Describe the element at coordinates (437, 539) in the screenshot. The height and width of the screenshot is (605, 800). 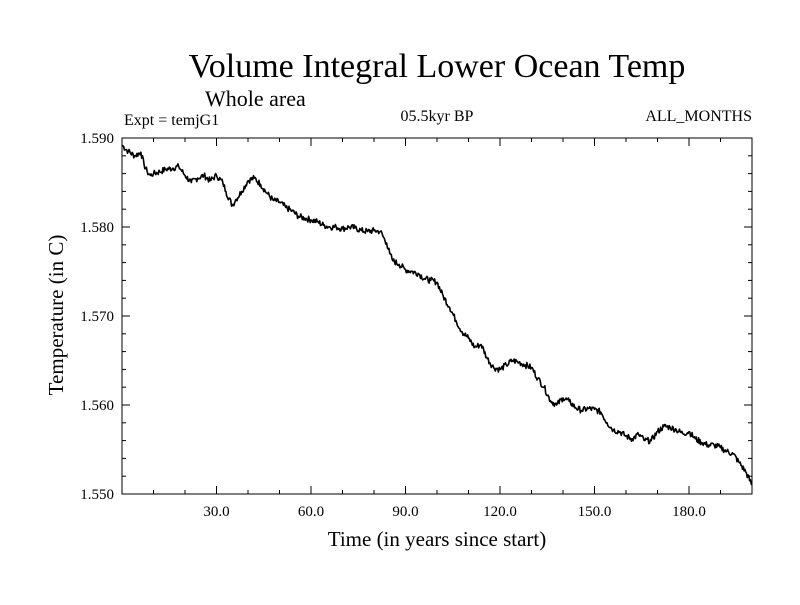
I see `x-axis-label: Time (in years since start)` at that location.